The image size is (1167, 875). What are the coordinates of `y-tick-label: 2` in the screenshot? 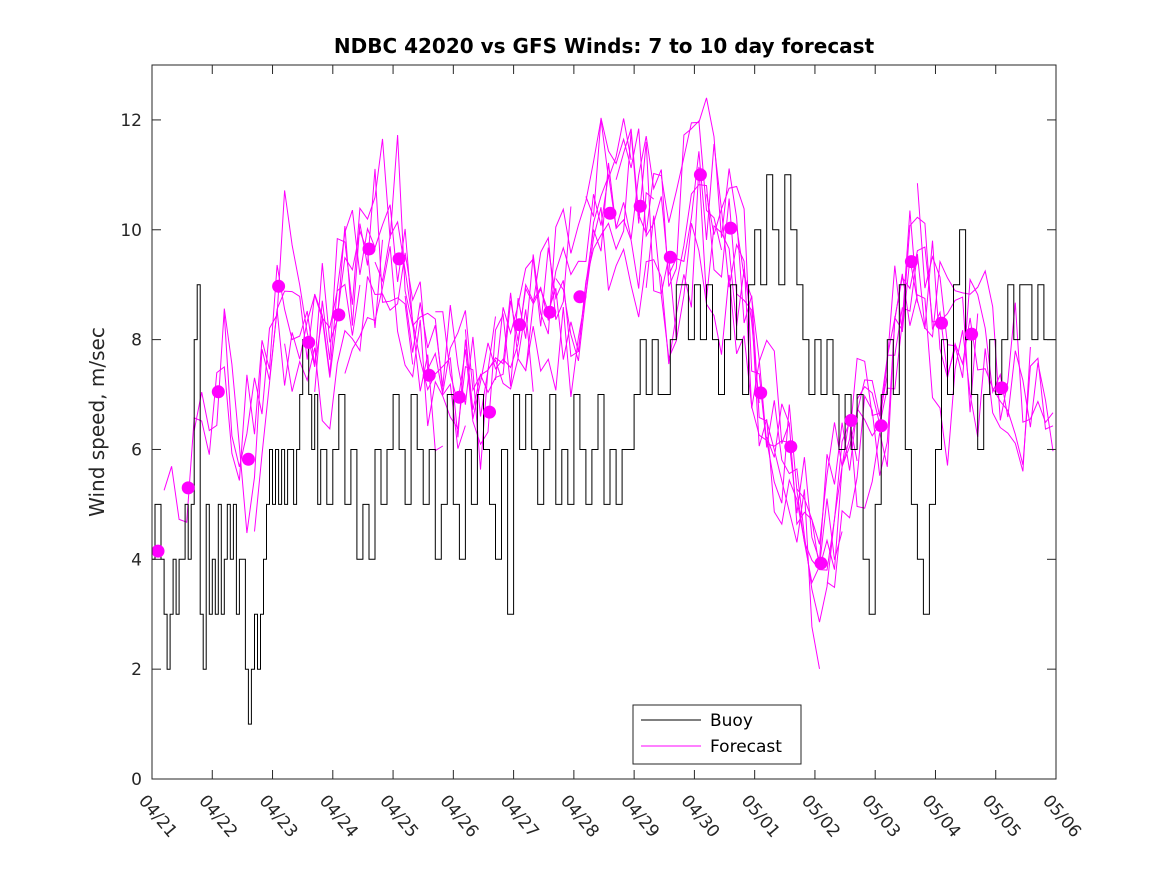 It's located at (136, 670).